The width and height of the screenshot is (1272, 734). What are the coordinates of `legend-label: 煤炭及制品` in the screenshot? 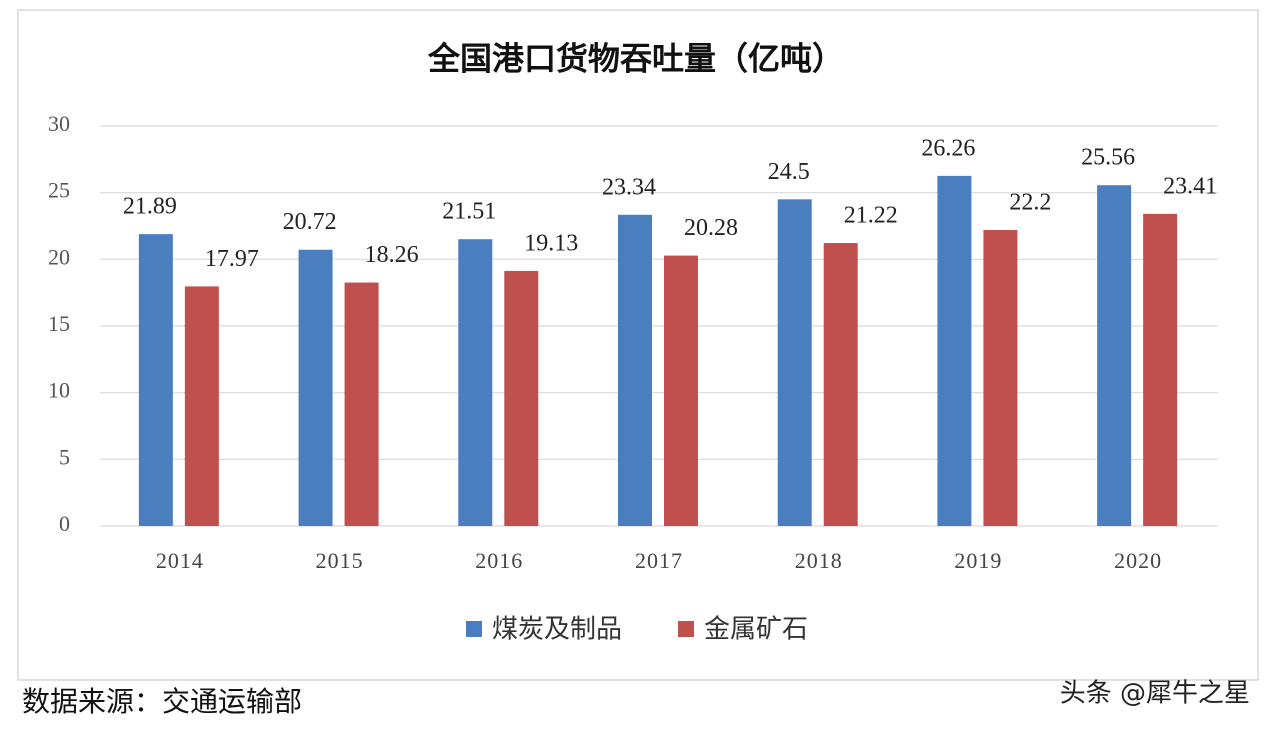 It's located at (557, 630).